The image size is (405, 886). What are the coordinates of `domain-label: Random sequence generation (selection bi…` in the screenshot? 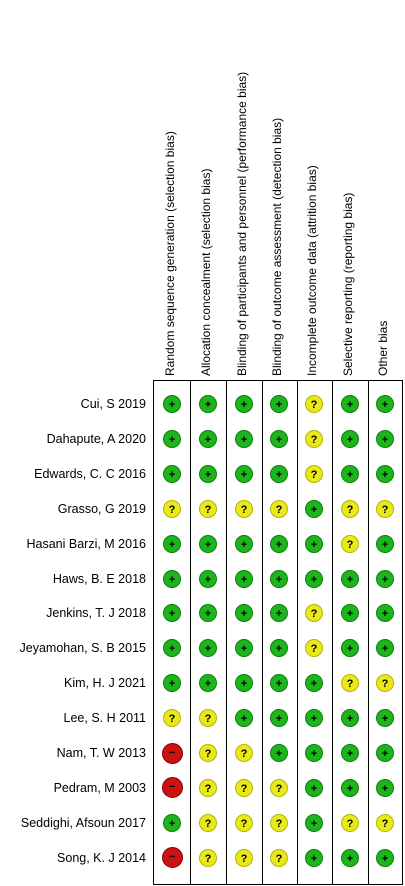 It's located at (180, 189).